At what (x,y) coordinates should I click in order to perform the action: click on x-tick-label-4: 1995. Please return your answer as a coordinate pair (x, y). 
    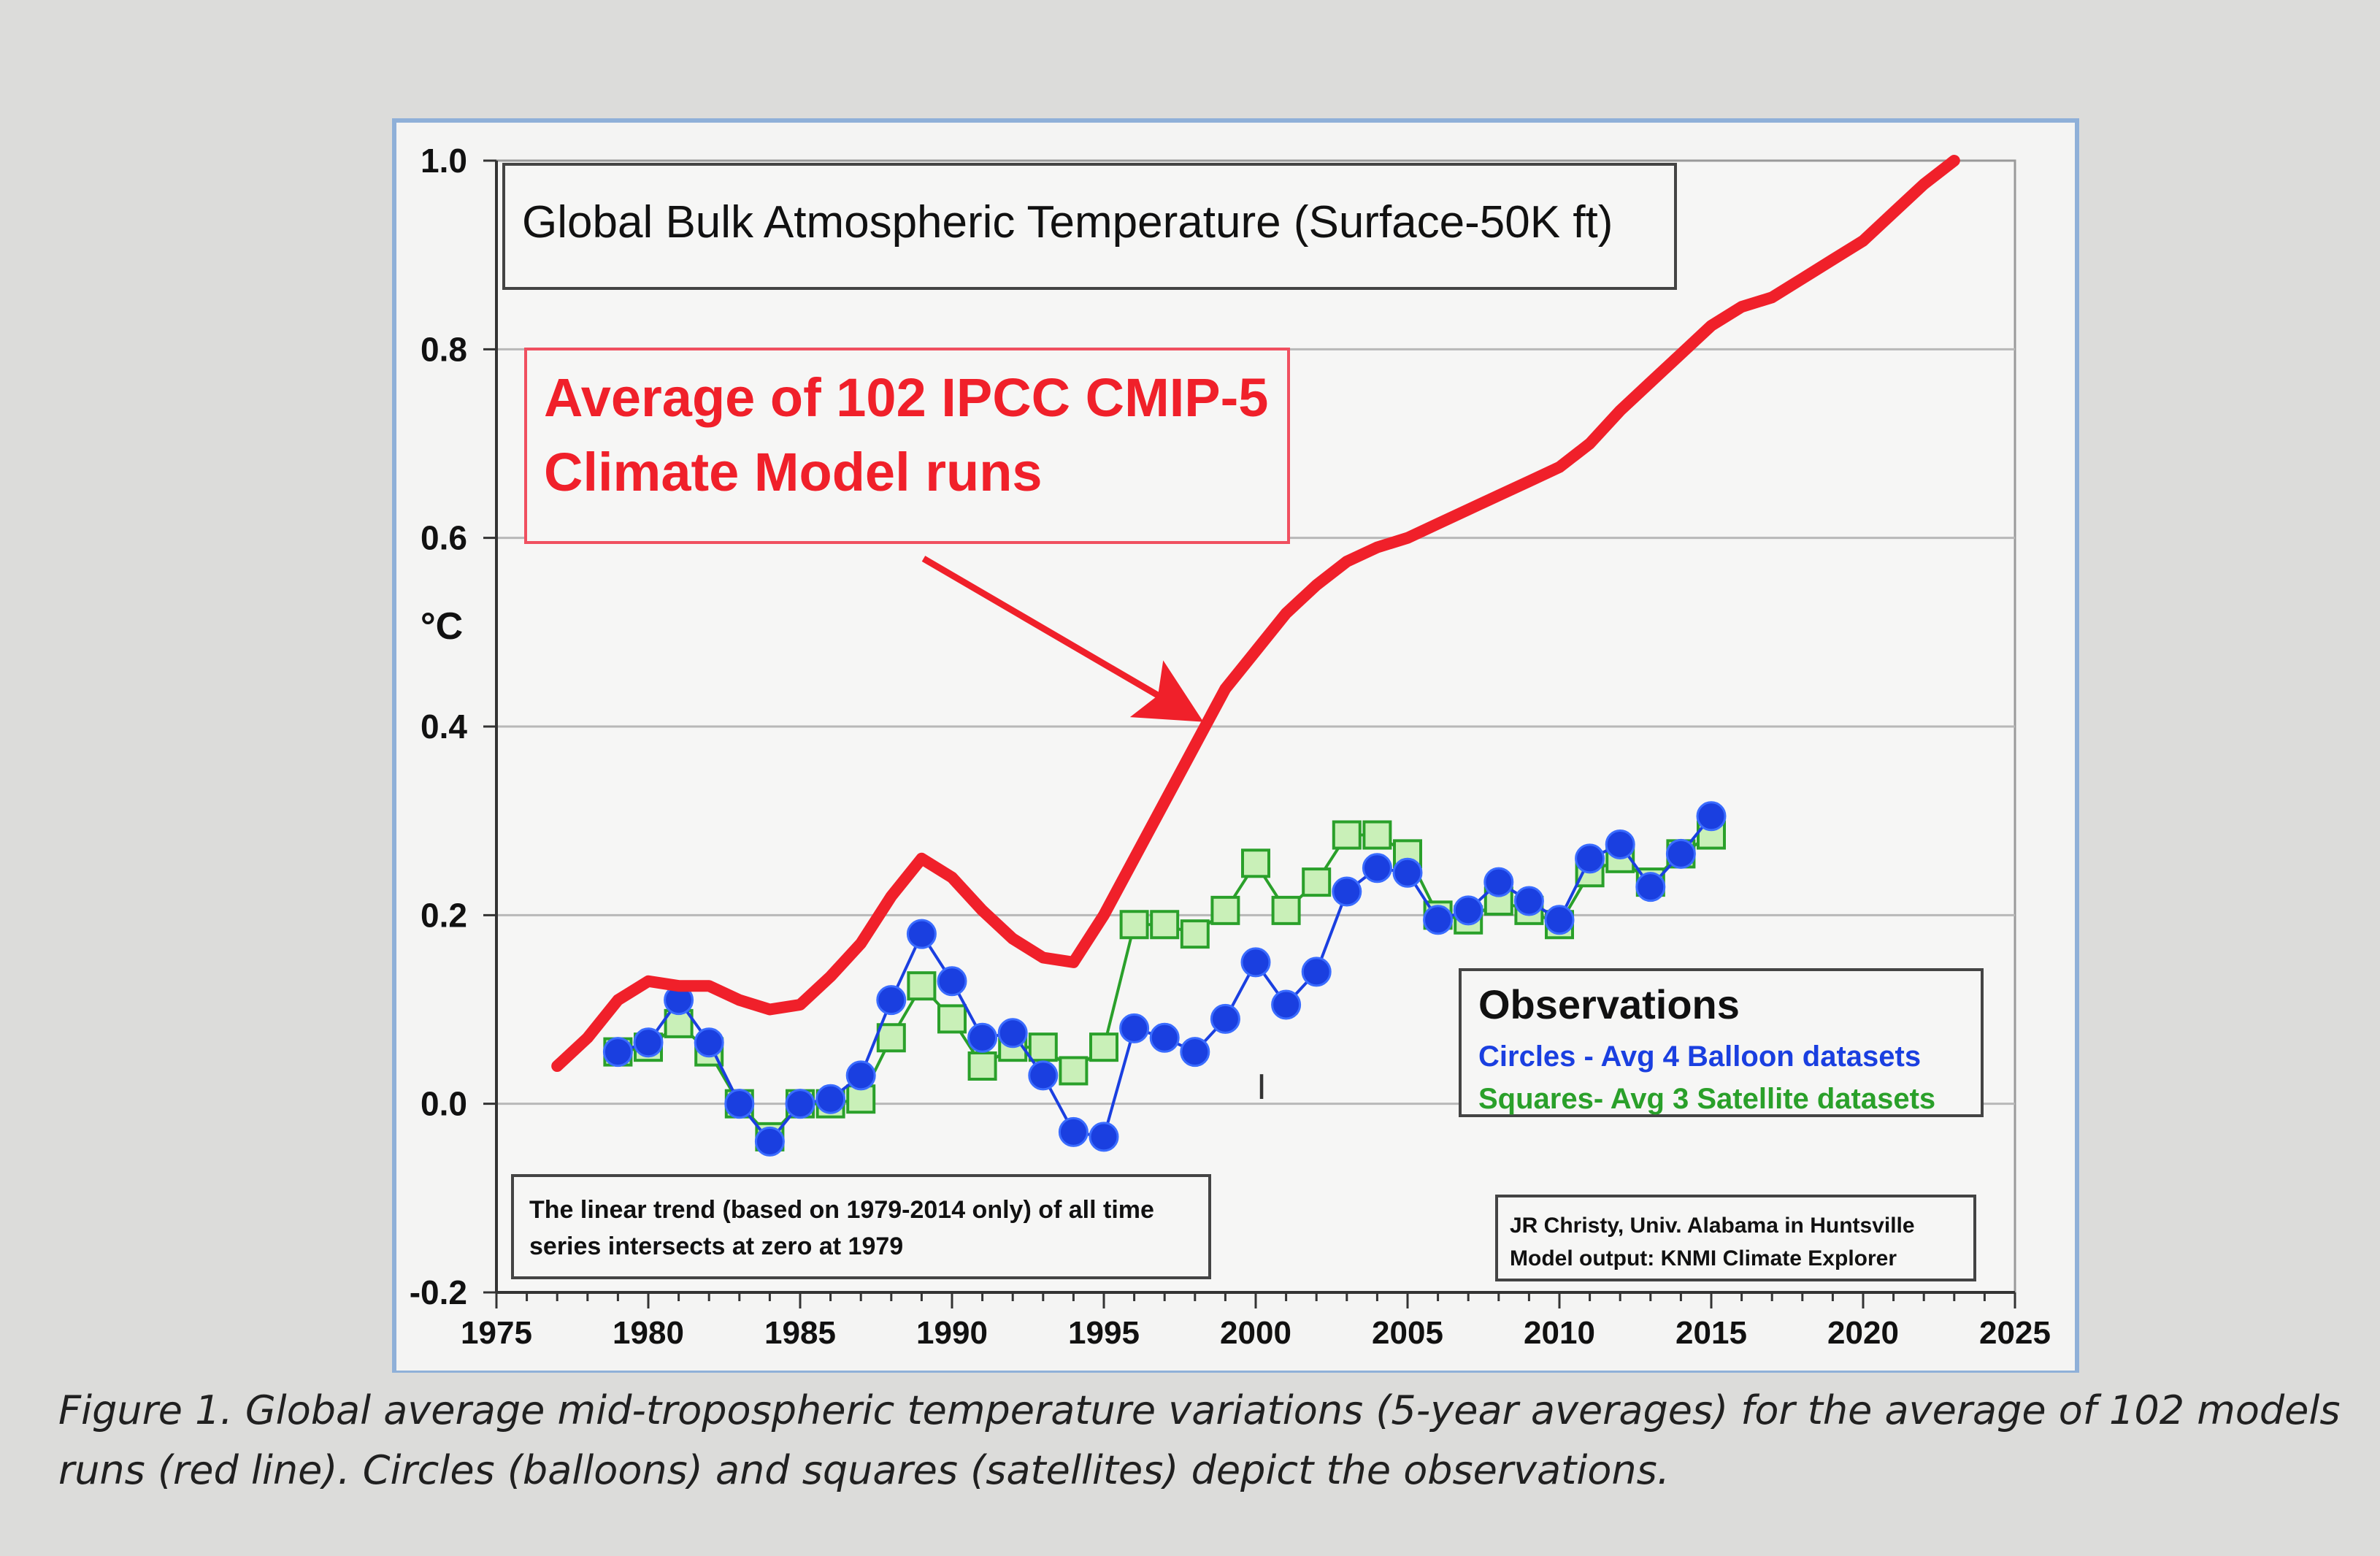
    Looking at the image, I should click on (1104, 1333).